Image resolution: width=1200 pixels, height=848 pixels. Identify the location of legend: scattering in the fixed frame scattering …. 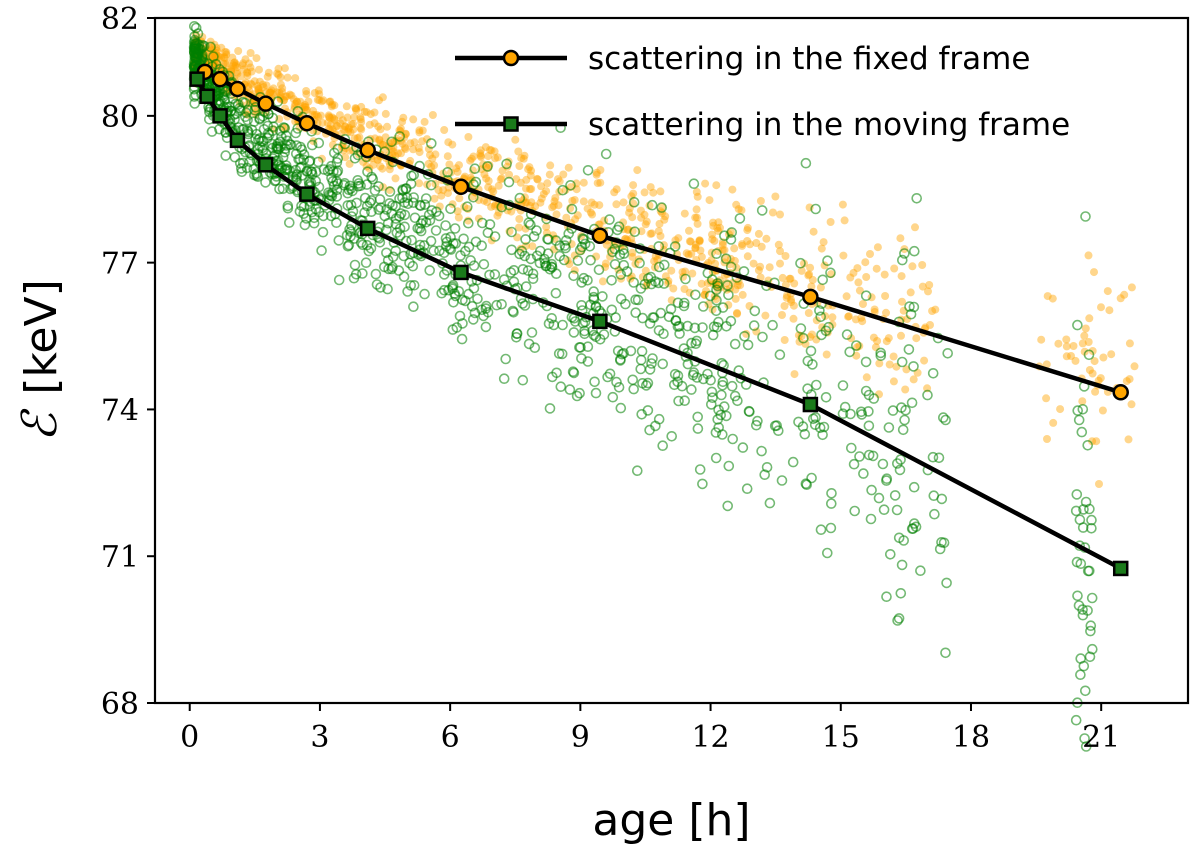
(762, 92).